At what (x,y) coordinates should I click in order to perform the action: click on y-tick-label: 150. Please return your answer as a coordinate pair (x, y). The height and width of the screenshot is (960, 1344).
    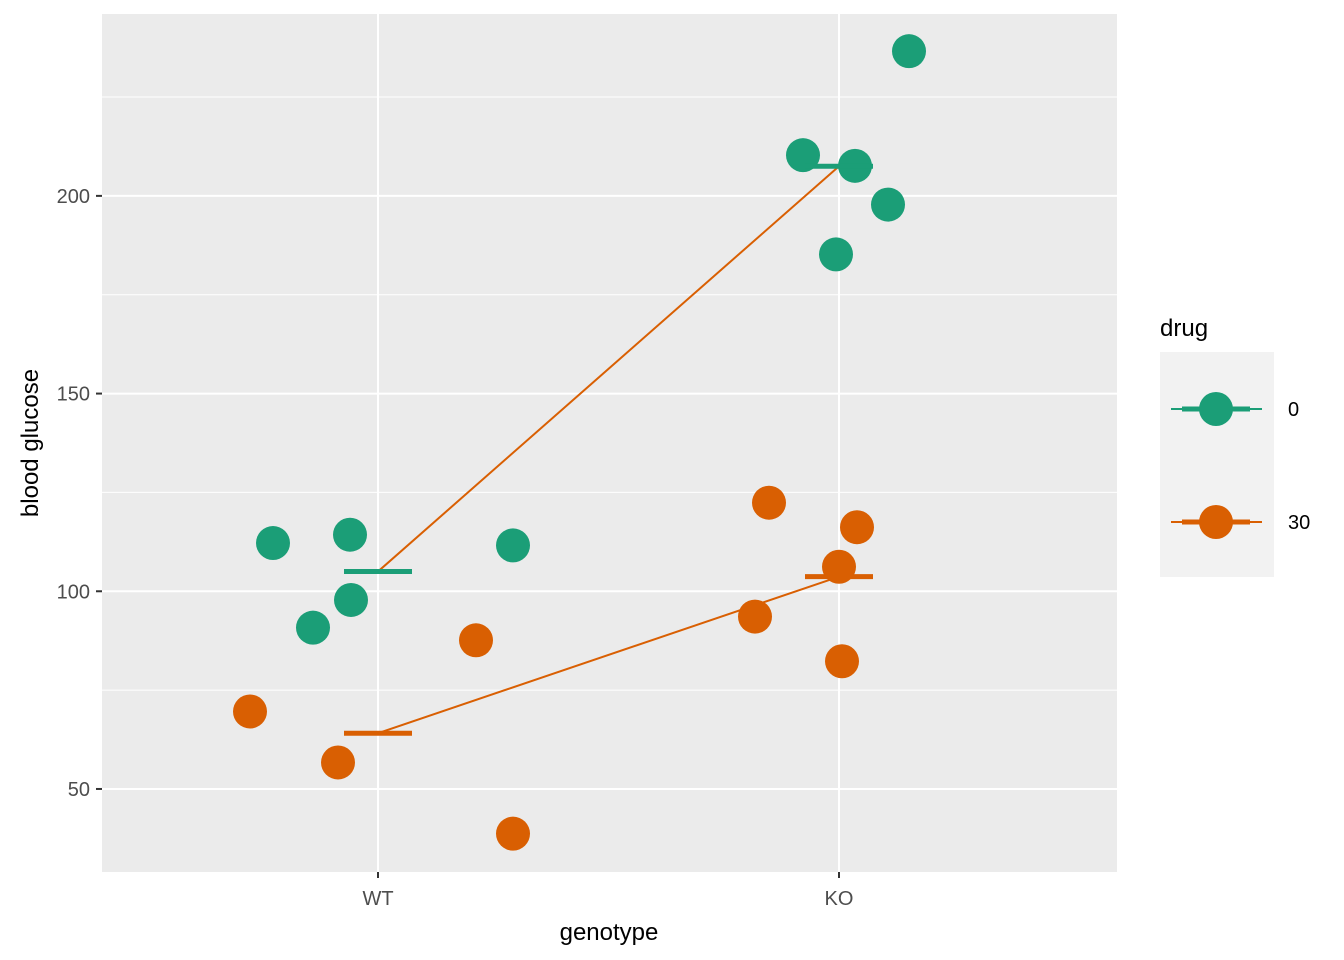
    Looking at the image, I should click on (73, 395).